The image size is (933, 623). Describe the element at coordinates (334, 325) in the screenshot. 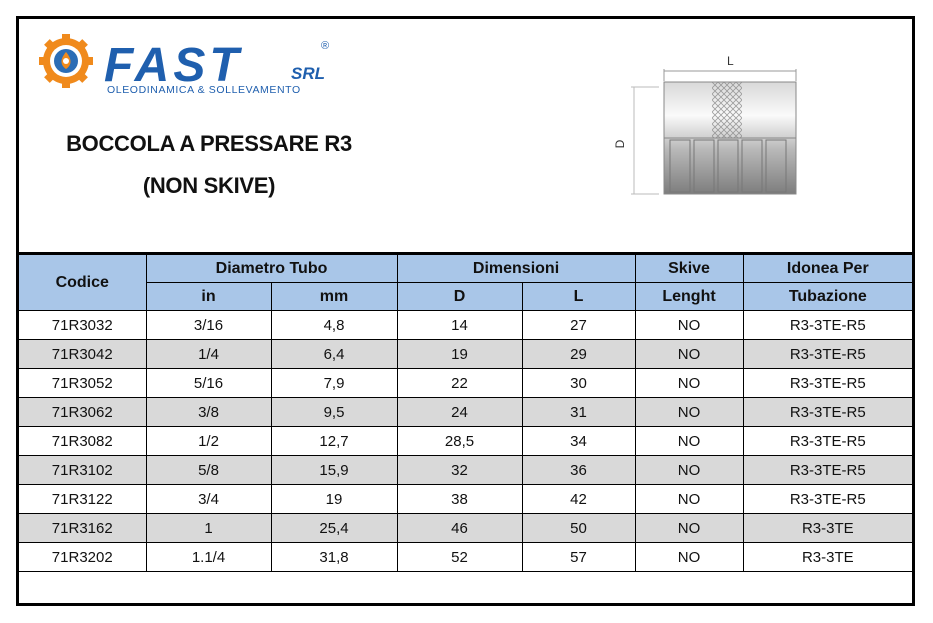

I see `table-cell: 4,8` at that location.